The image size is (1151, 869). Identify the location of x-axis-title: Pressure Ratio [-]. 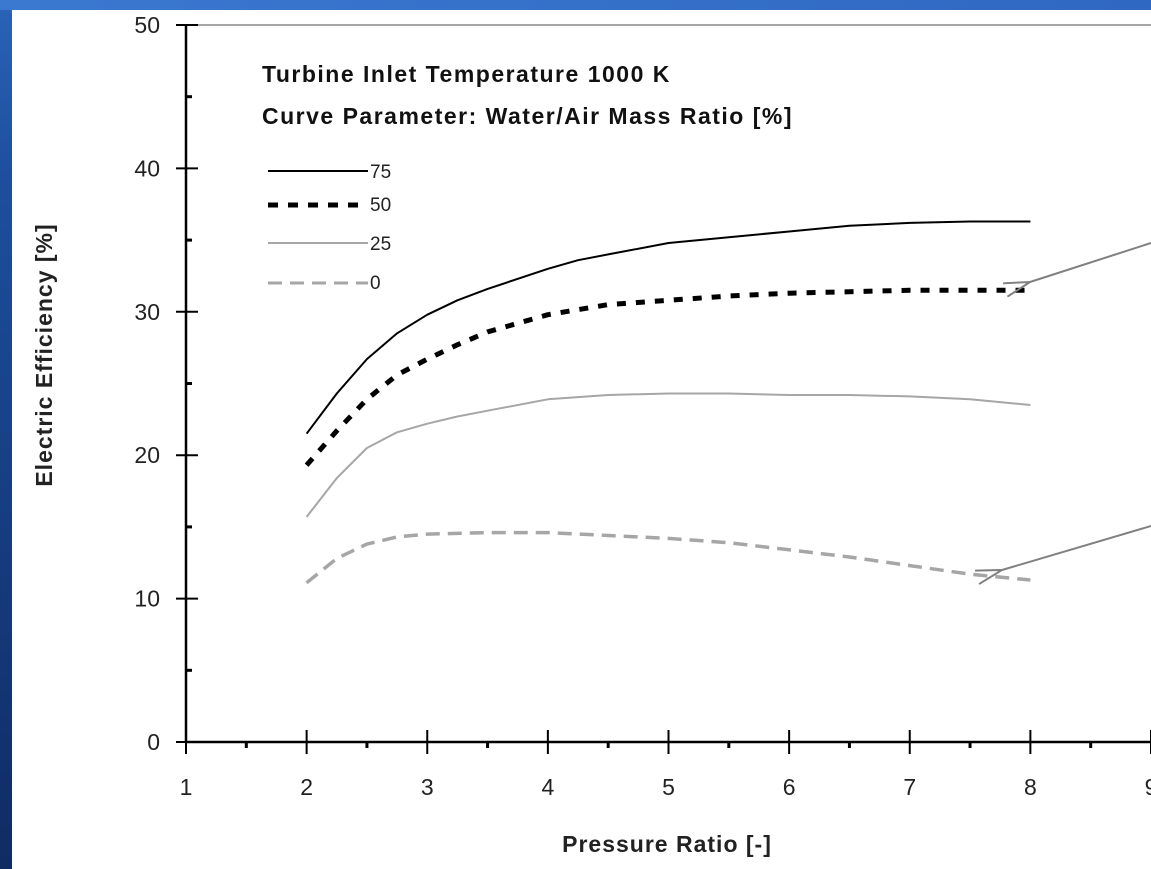
(667, 844).